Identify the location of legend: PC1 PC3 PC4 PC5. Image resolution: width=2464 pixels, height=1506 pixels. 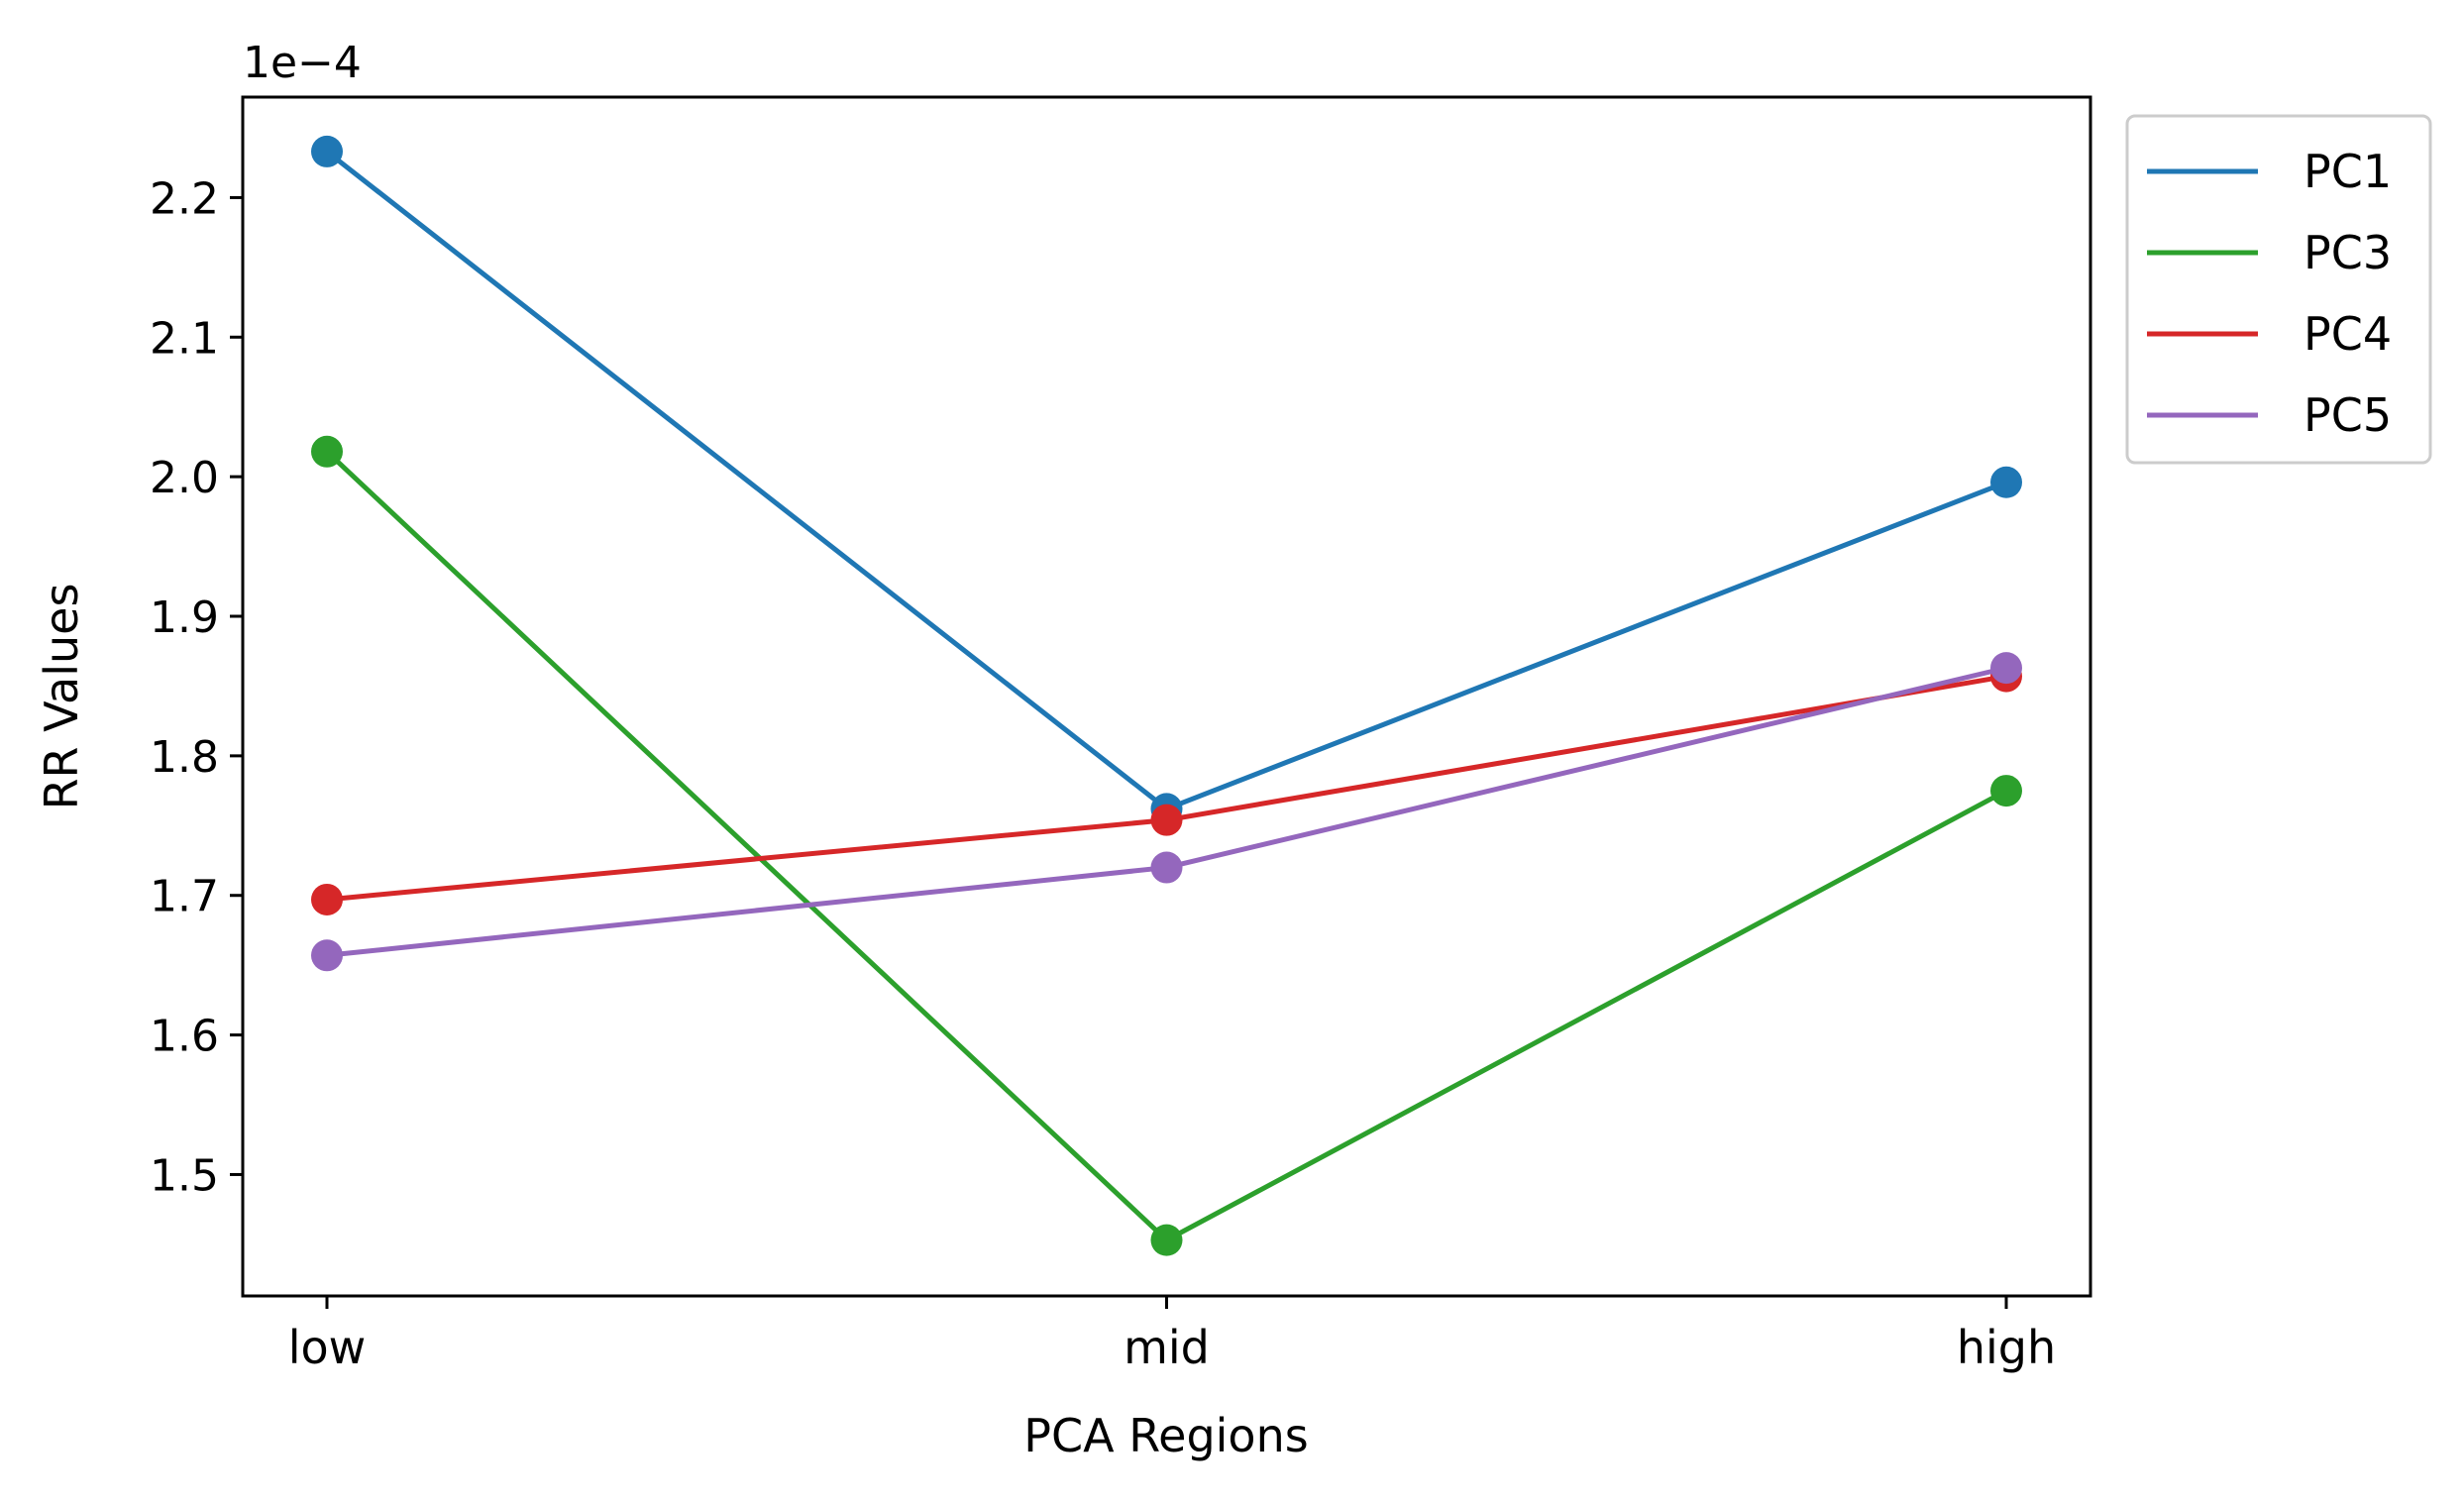
(2278, 289).